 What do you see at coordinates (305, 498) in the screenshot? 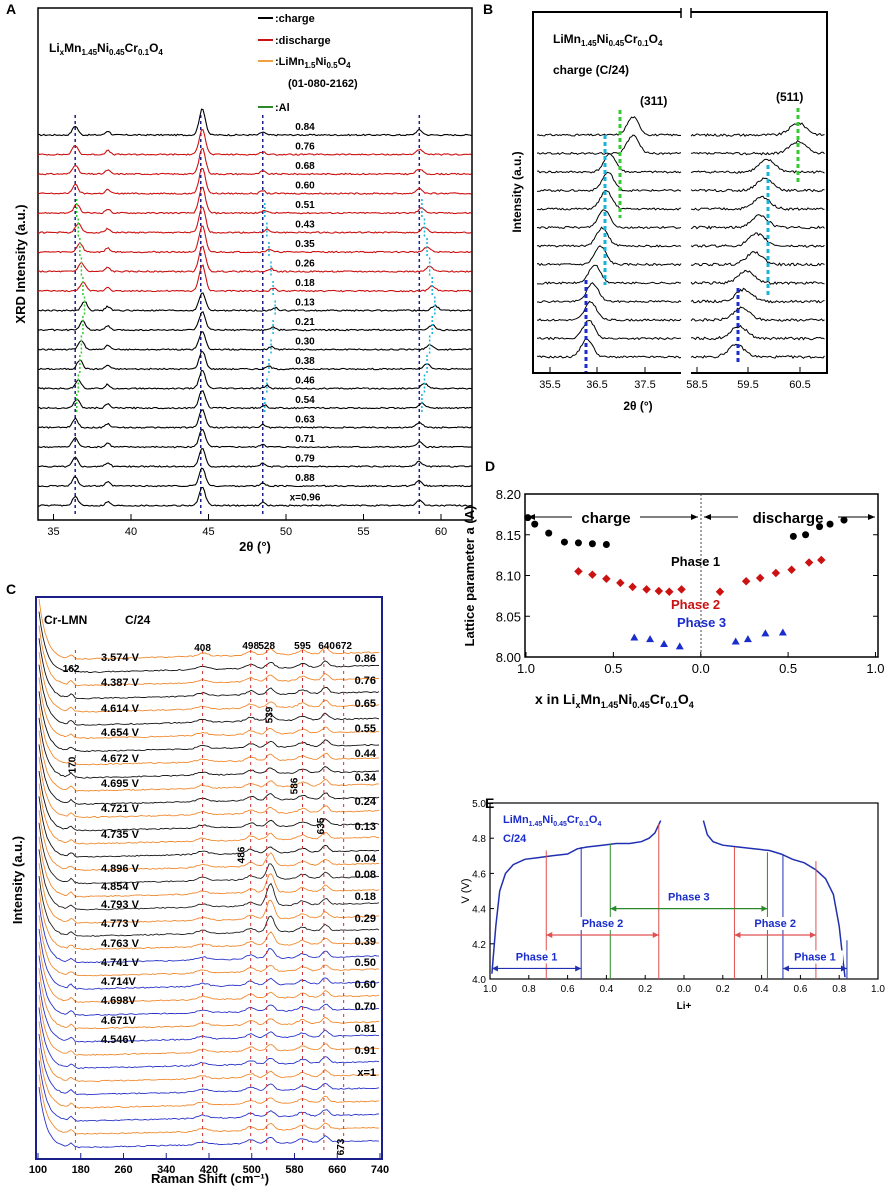
I see `panel-a-x-value-19: x=0.96` at bounding box center [305, 498].